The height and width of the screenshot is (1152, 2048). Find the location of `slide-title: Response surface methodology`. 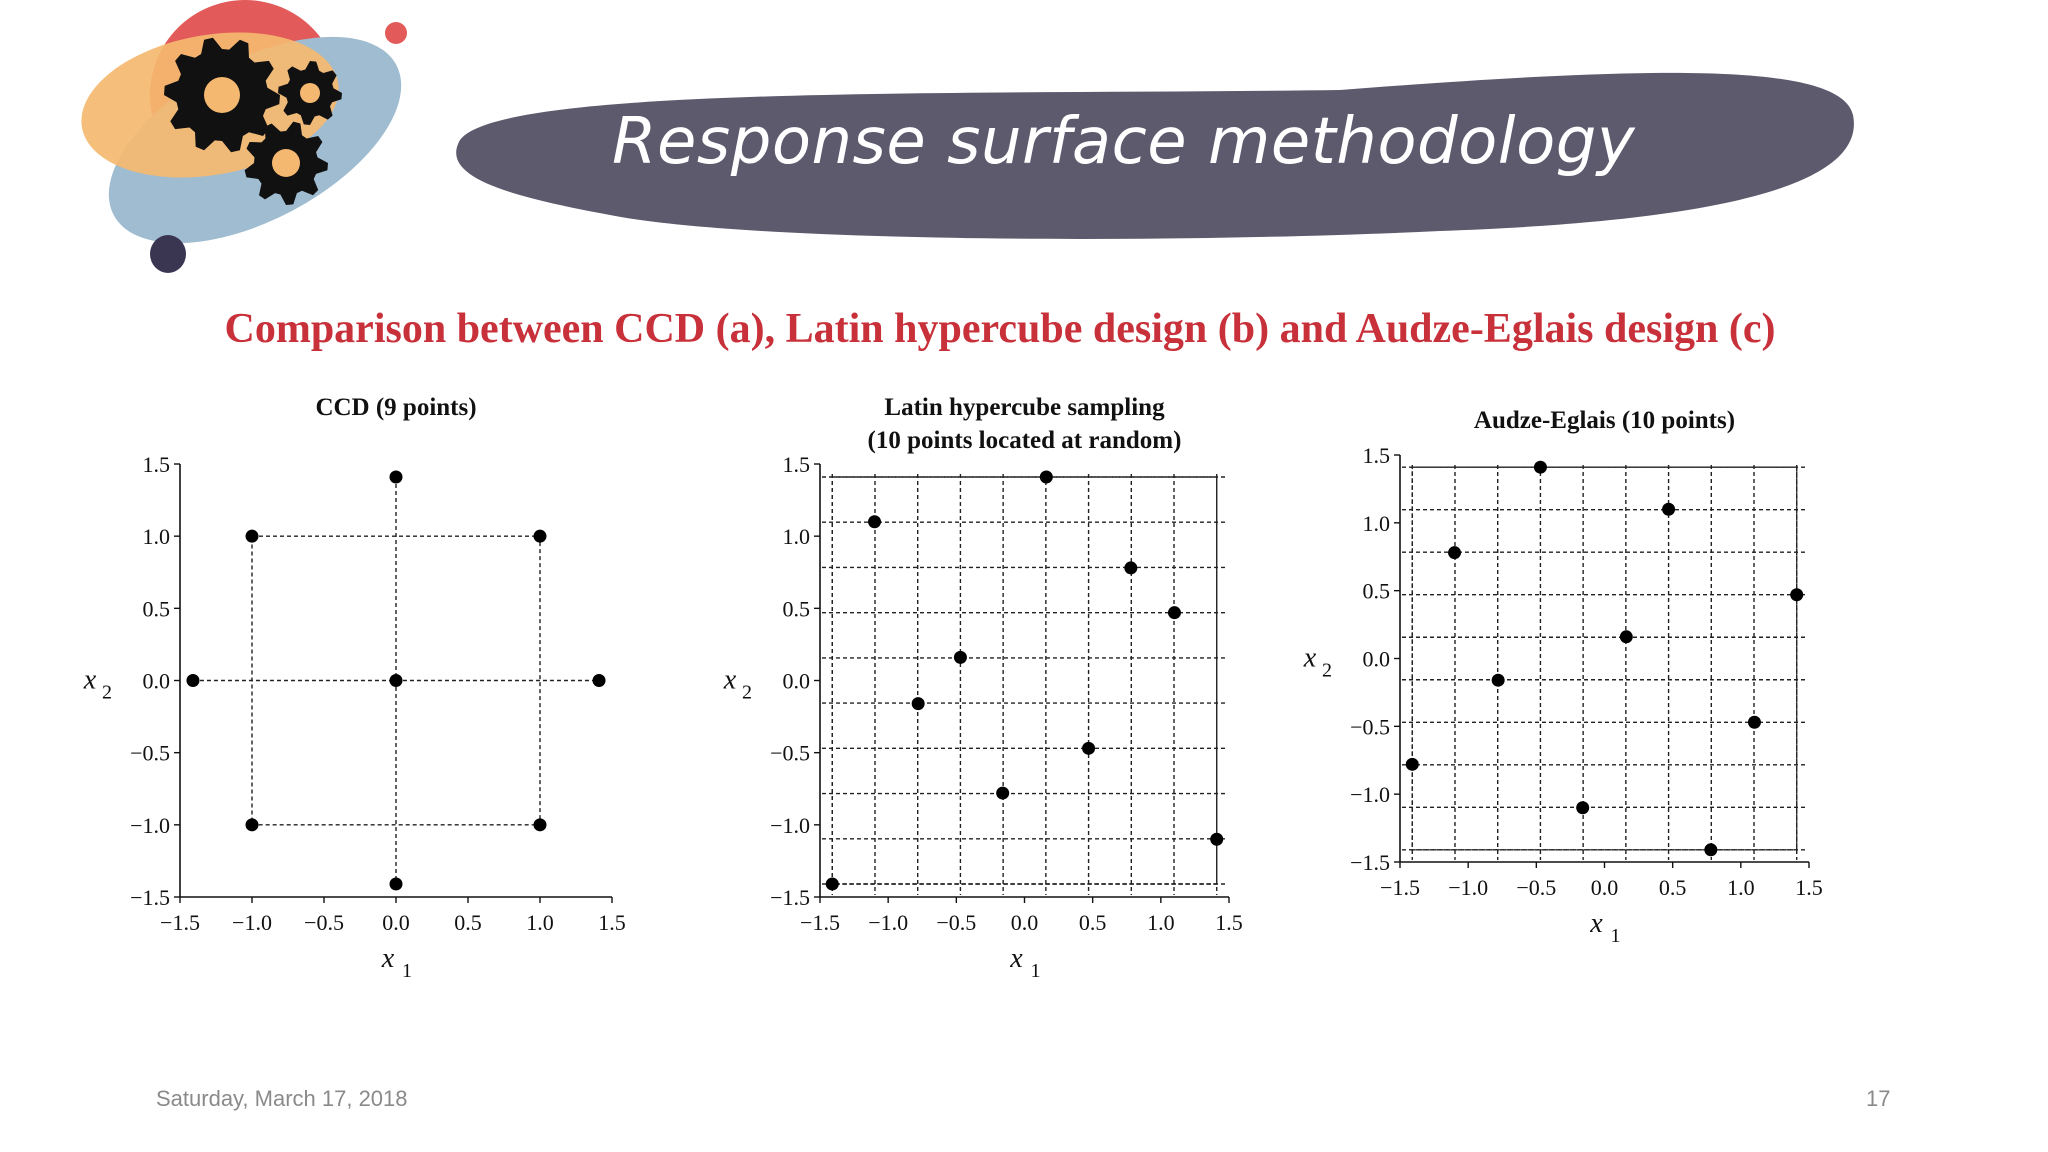

slide-title: Response surface methodology is located at coordinates (1124, 142).